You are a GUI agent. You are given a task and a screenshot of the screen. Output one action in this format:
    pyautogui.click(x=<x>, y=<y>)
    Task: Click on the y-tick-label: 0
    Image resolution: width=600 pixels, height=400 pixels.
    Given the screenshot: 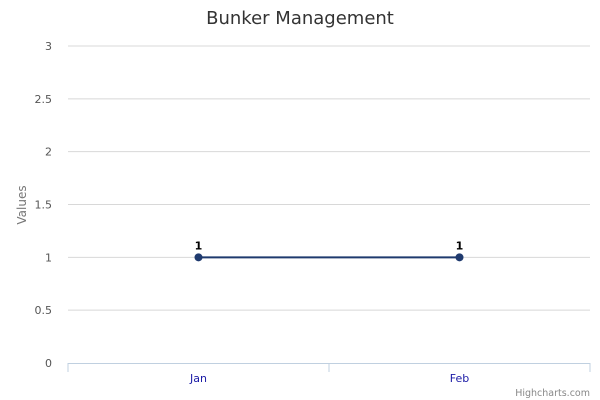 What is the action you would take?
    pyautogui.click(x=48, y=363)
    